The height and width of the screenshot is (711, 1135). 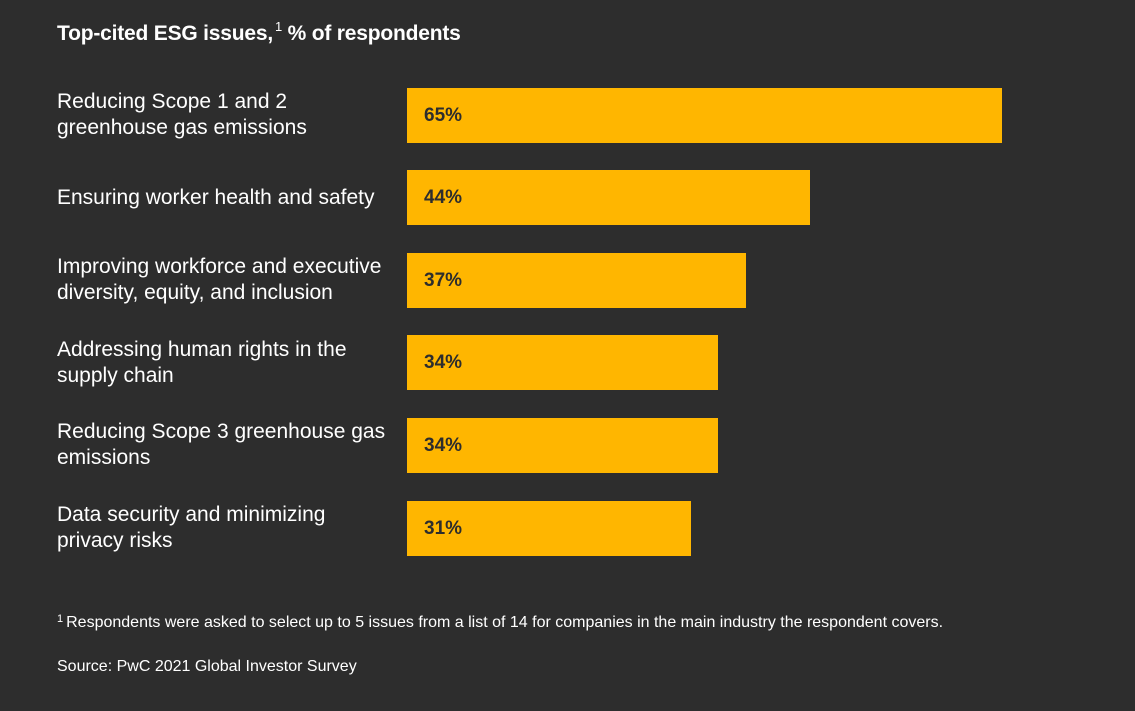 What do you see at coordinates (278, 26) in the screenshot?
I see `title-footnote-marker: 1` at bounding box center [278, 26].